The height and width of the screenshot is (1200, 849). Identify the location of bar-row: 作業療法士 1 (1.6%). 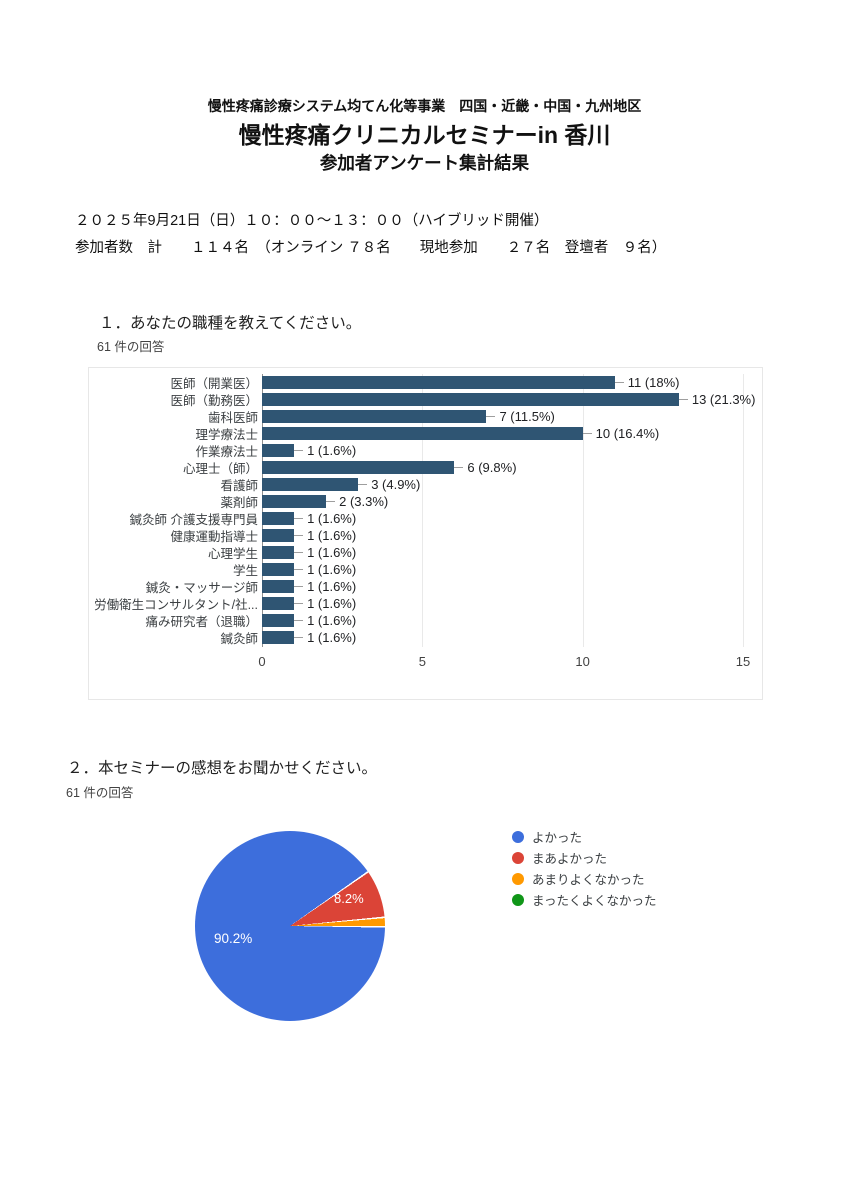
(425, 450).